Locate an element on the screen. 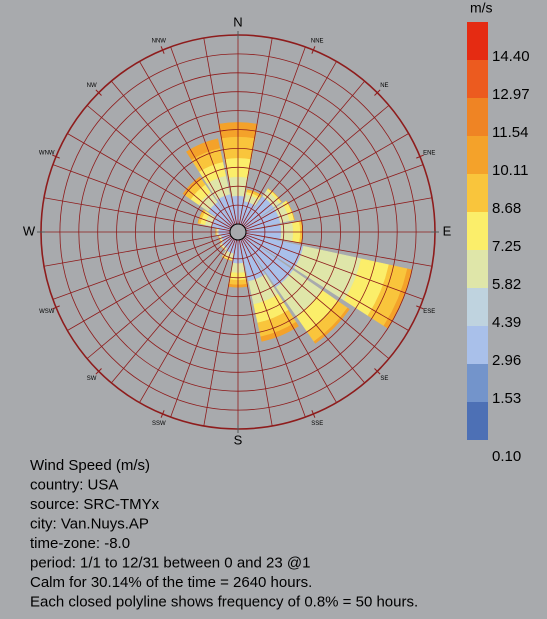 Image resolution: width=547 pixels, height=619 pixels. direction-label: ENE is located at coordinates (429, 153).